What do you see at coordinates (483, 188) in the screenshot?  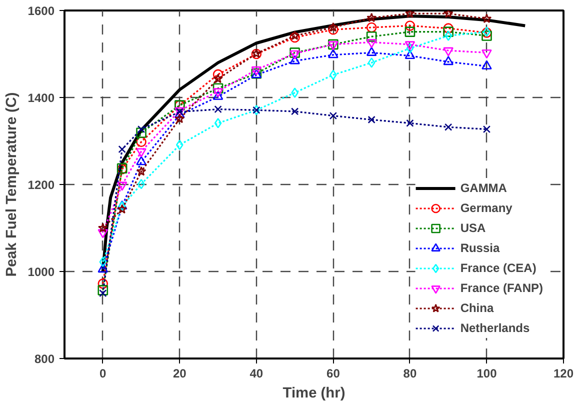 I see `legend-label: GAMMA` at bounding box center [483, 188].